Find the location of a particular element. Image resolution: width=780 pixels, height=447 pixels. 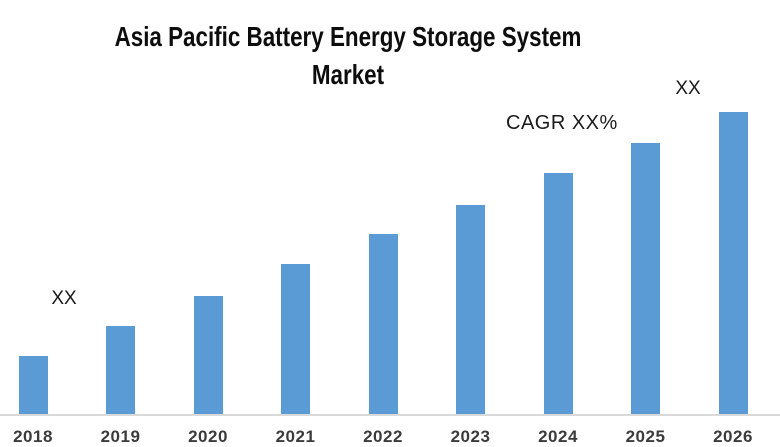

bar-2022 is located at coordinates (383, 324).